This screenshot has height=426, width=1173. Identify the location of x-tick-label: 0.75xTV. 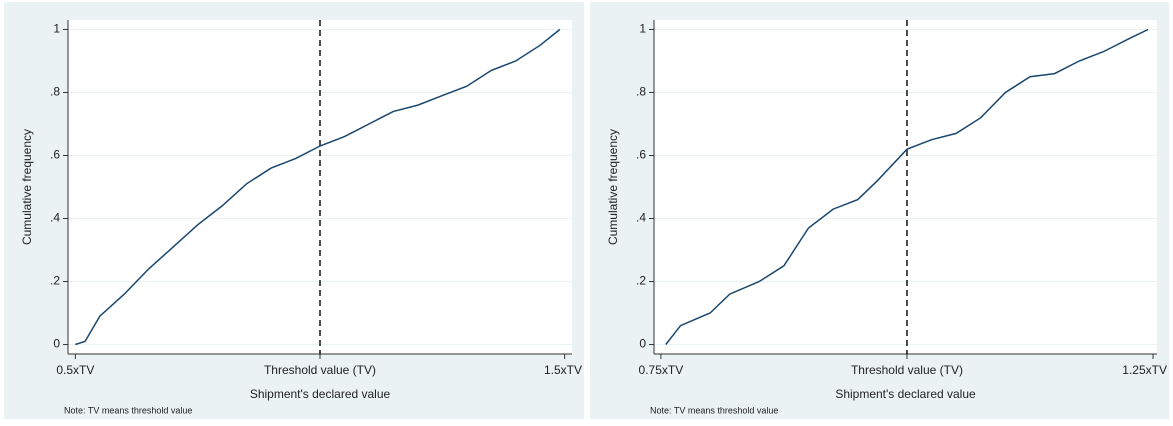
(661, 370).